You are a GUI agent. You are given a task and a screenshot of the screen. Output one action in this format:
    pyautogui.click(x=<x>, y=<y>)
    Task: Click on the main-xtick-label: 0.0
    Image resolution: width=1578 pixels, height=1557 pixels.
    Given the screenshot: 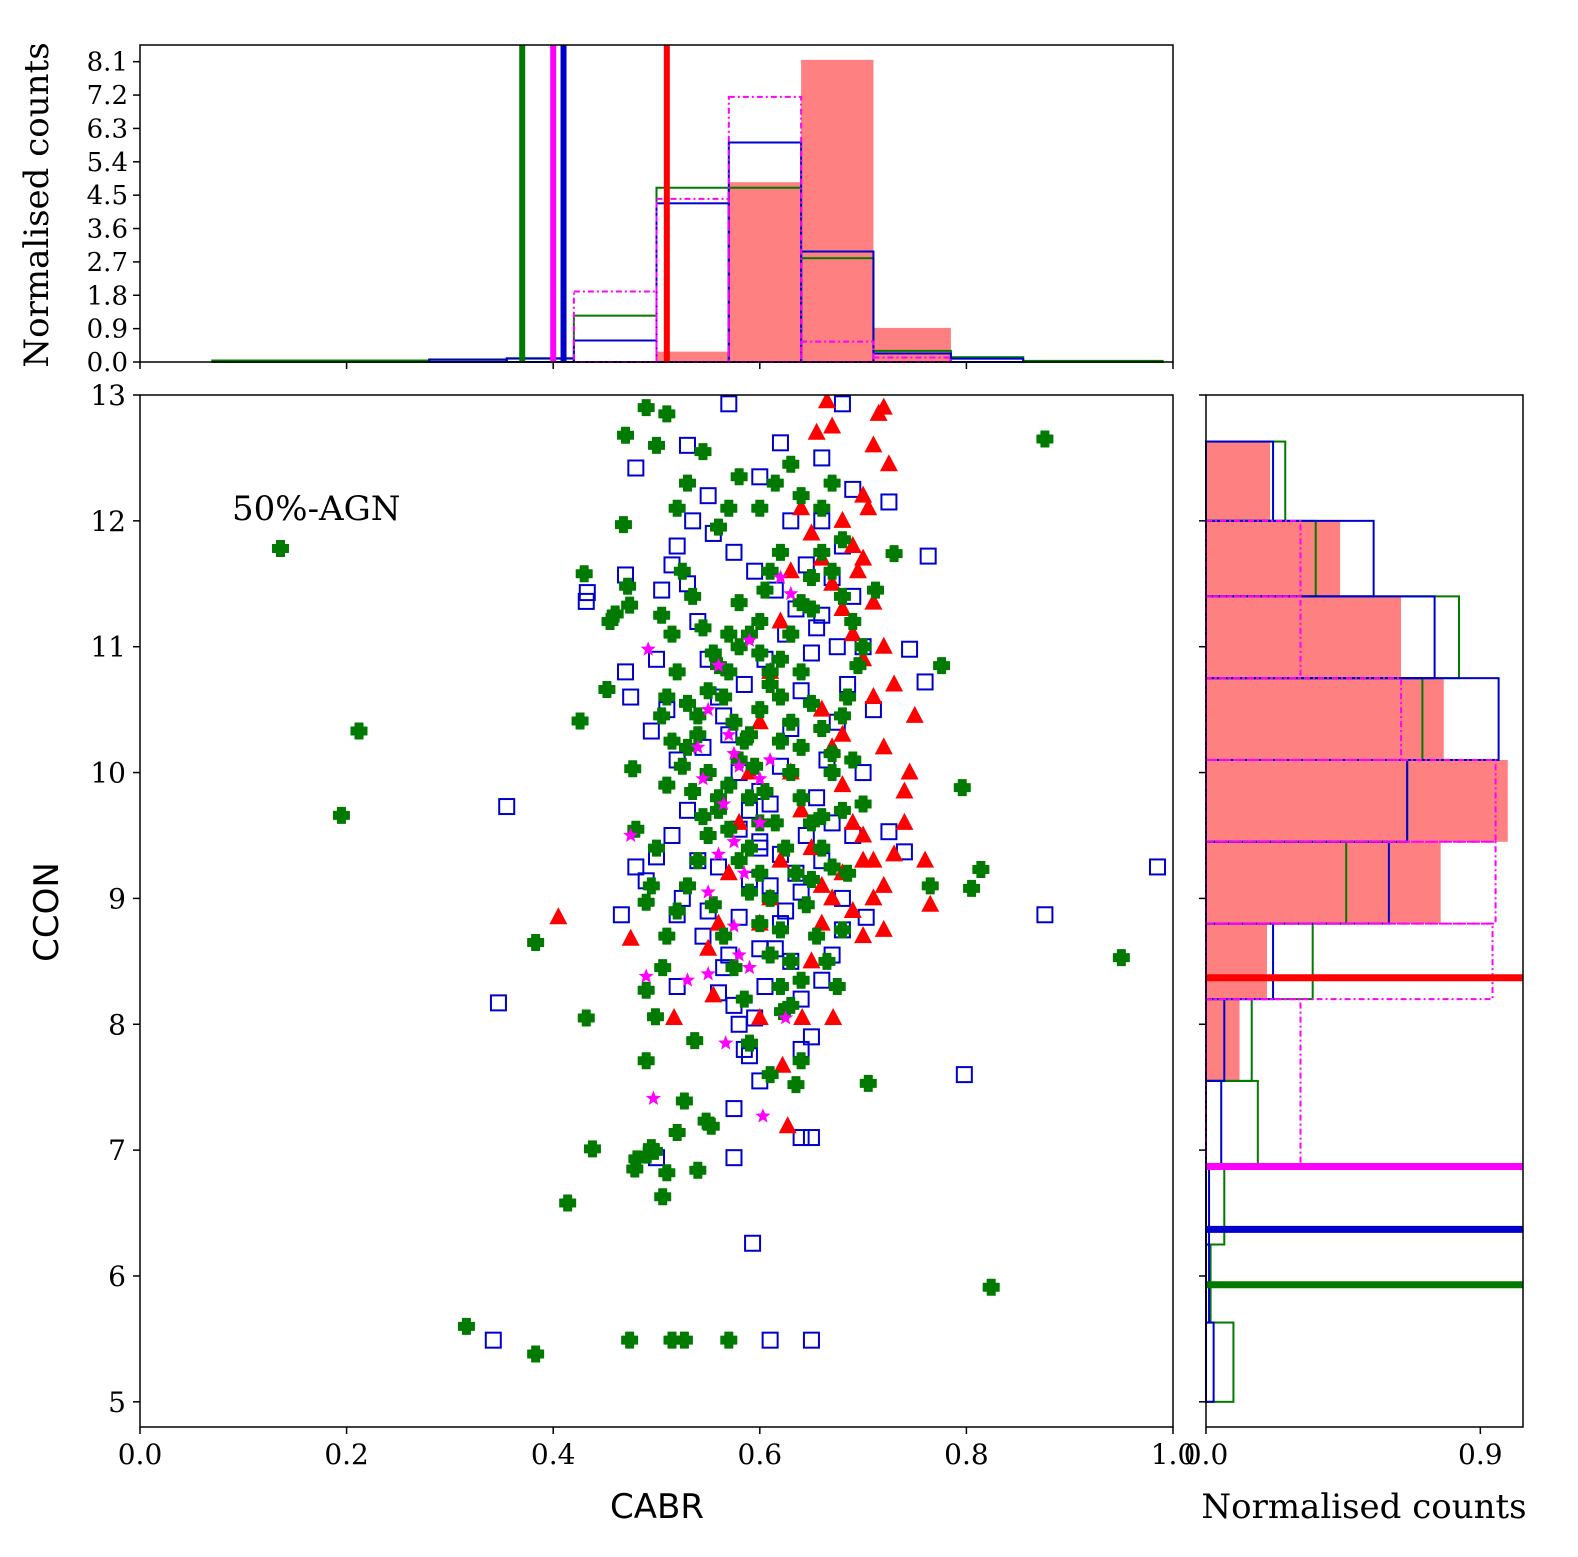 What is the action you would take?
    pyautogui.click(x=140, y=1454)
    